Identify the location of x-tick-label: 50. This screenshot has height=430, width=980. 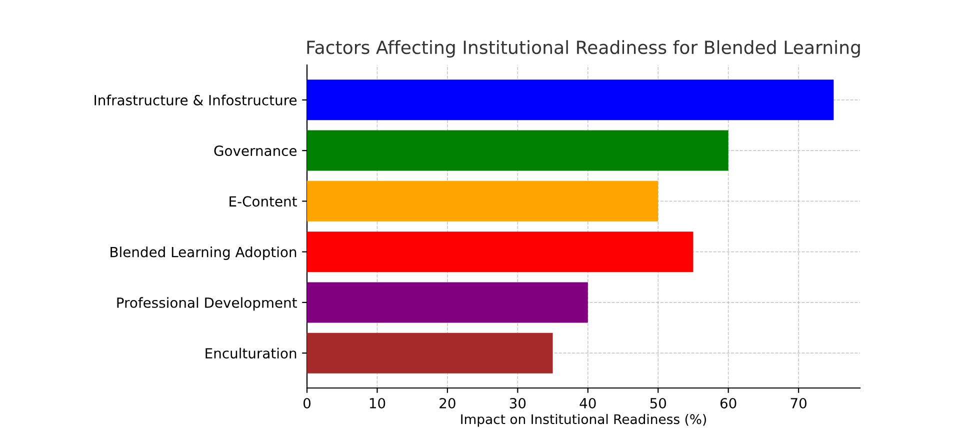
(658, 403).